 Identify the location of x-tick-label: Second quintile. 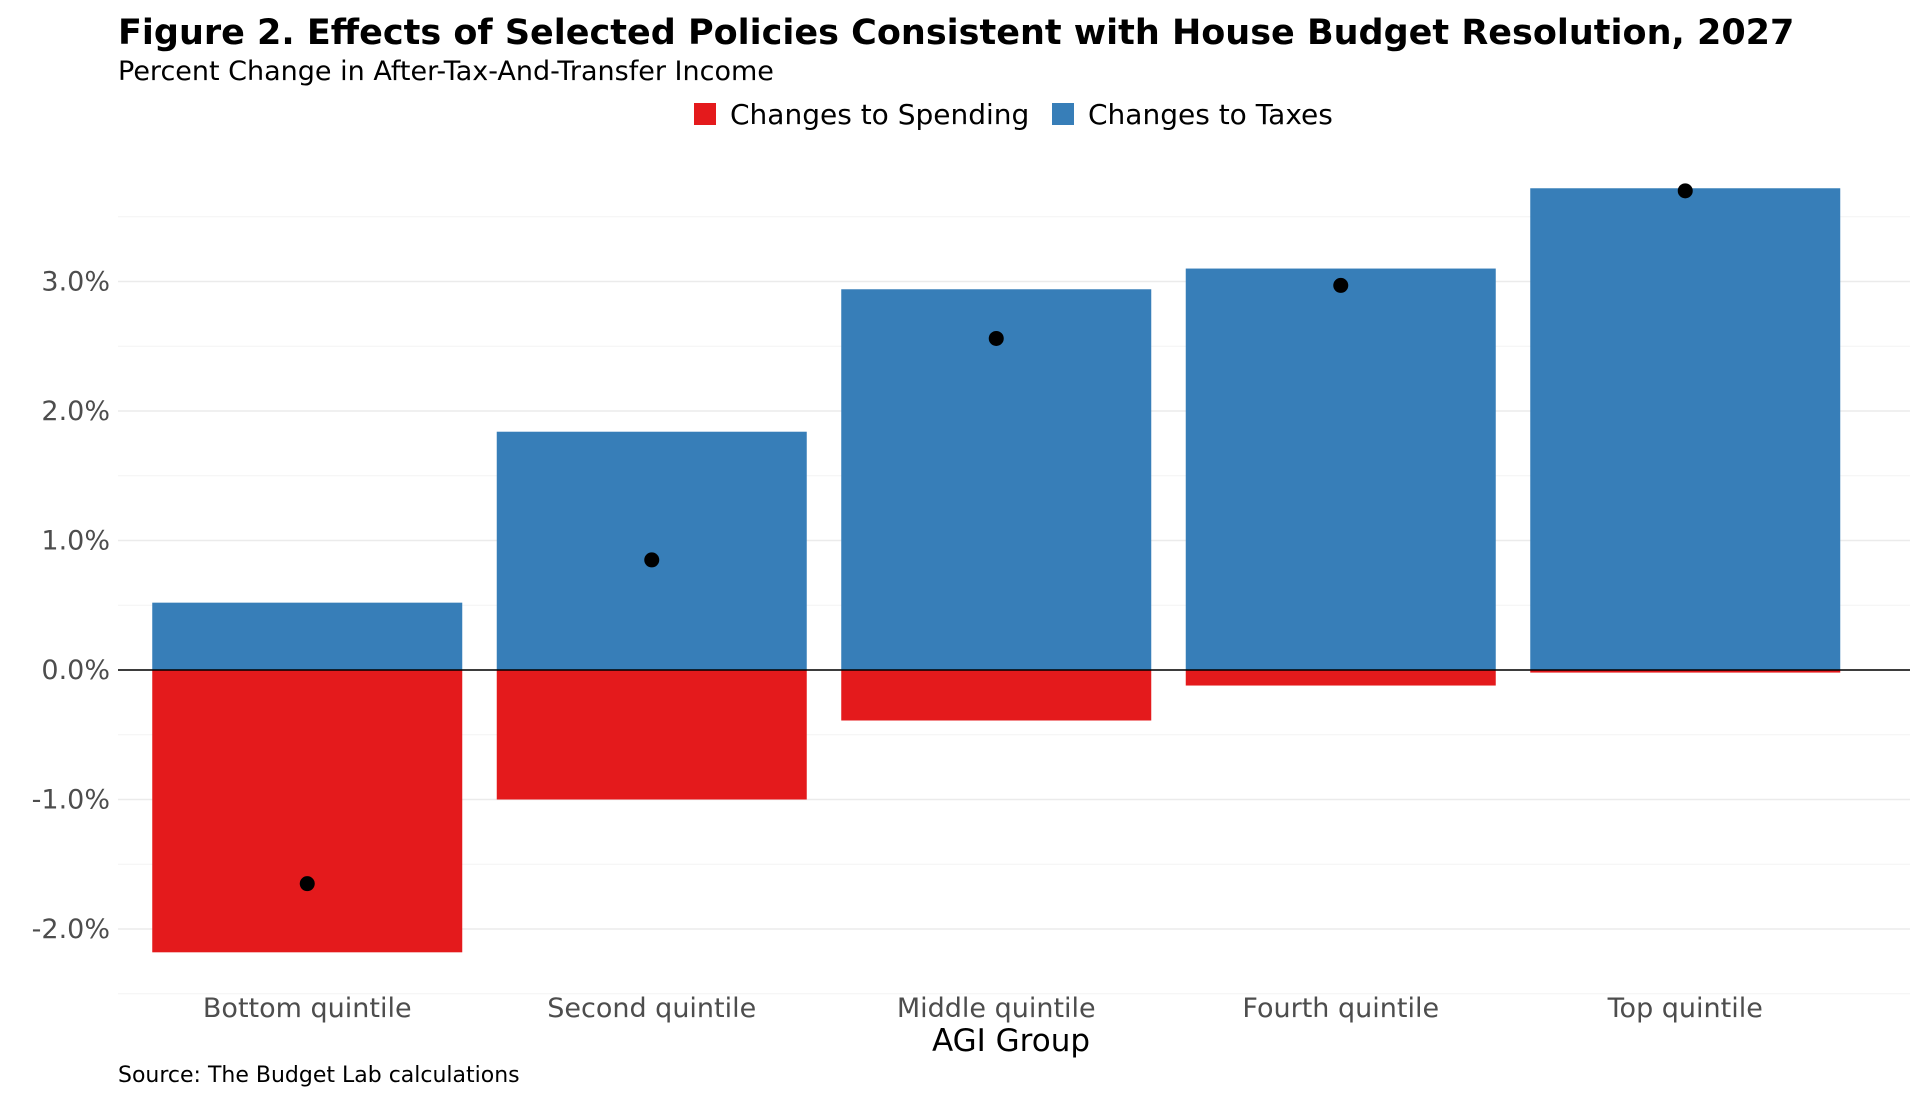
(651, 1008).